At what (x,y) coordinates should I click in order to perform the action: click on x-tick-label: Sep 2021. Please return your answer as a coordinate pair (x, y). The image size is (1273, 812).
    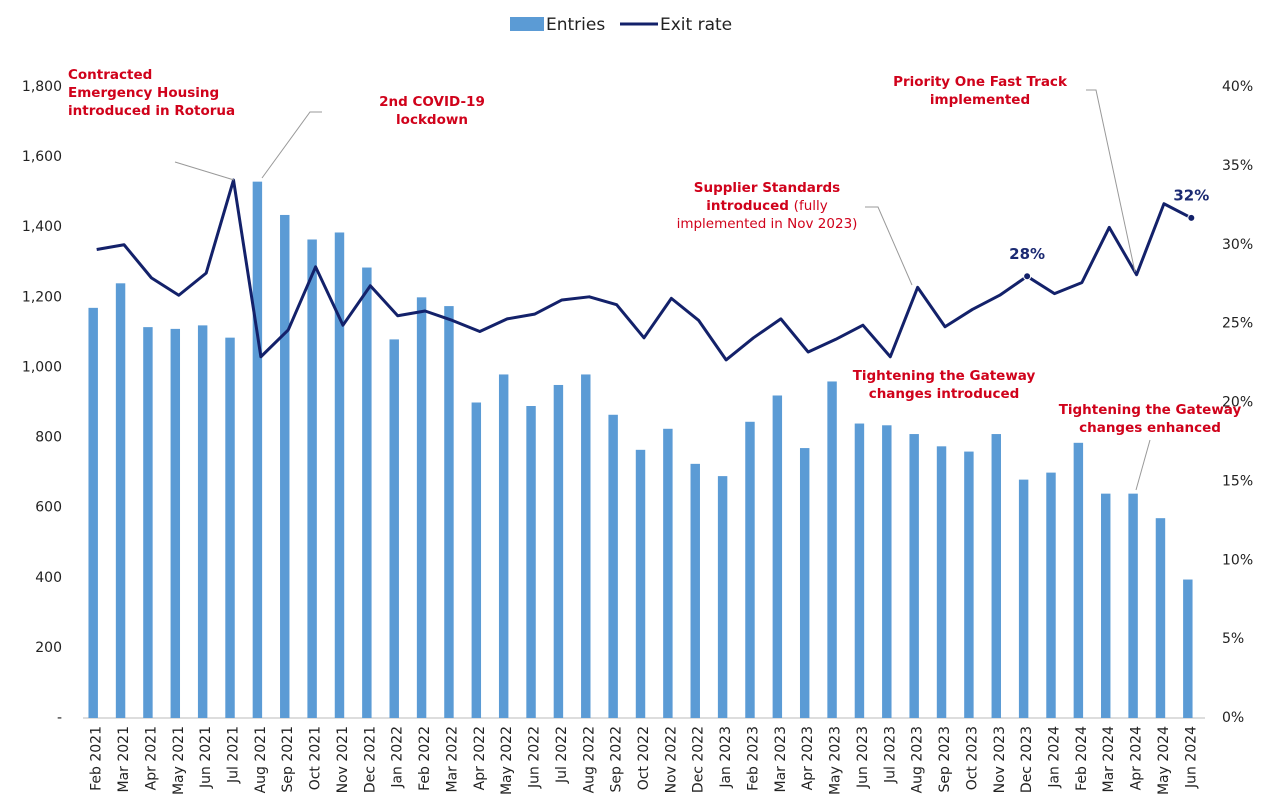
    Looking at the image, I should click on (288, 759).